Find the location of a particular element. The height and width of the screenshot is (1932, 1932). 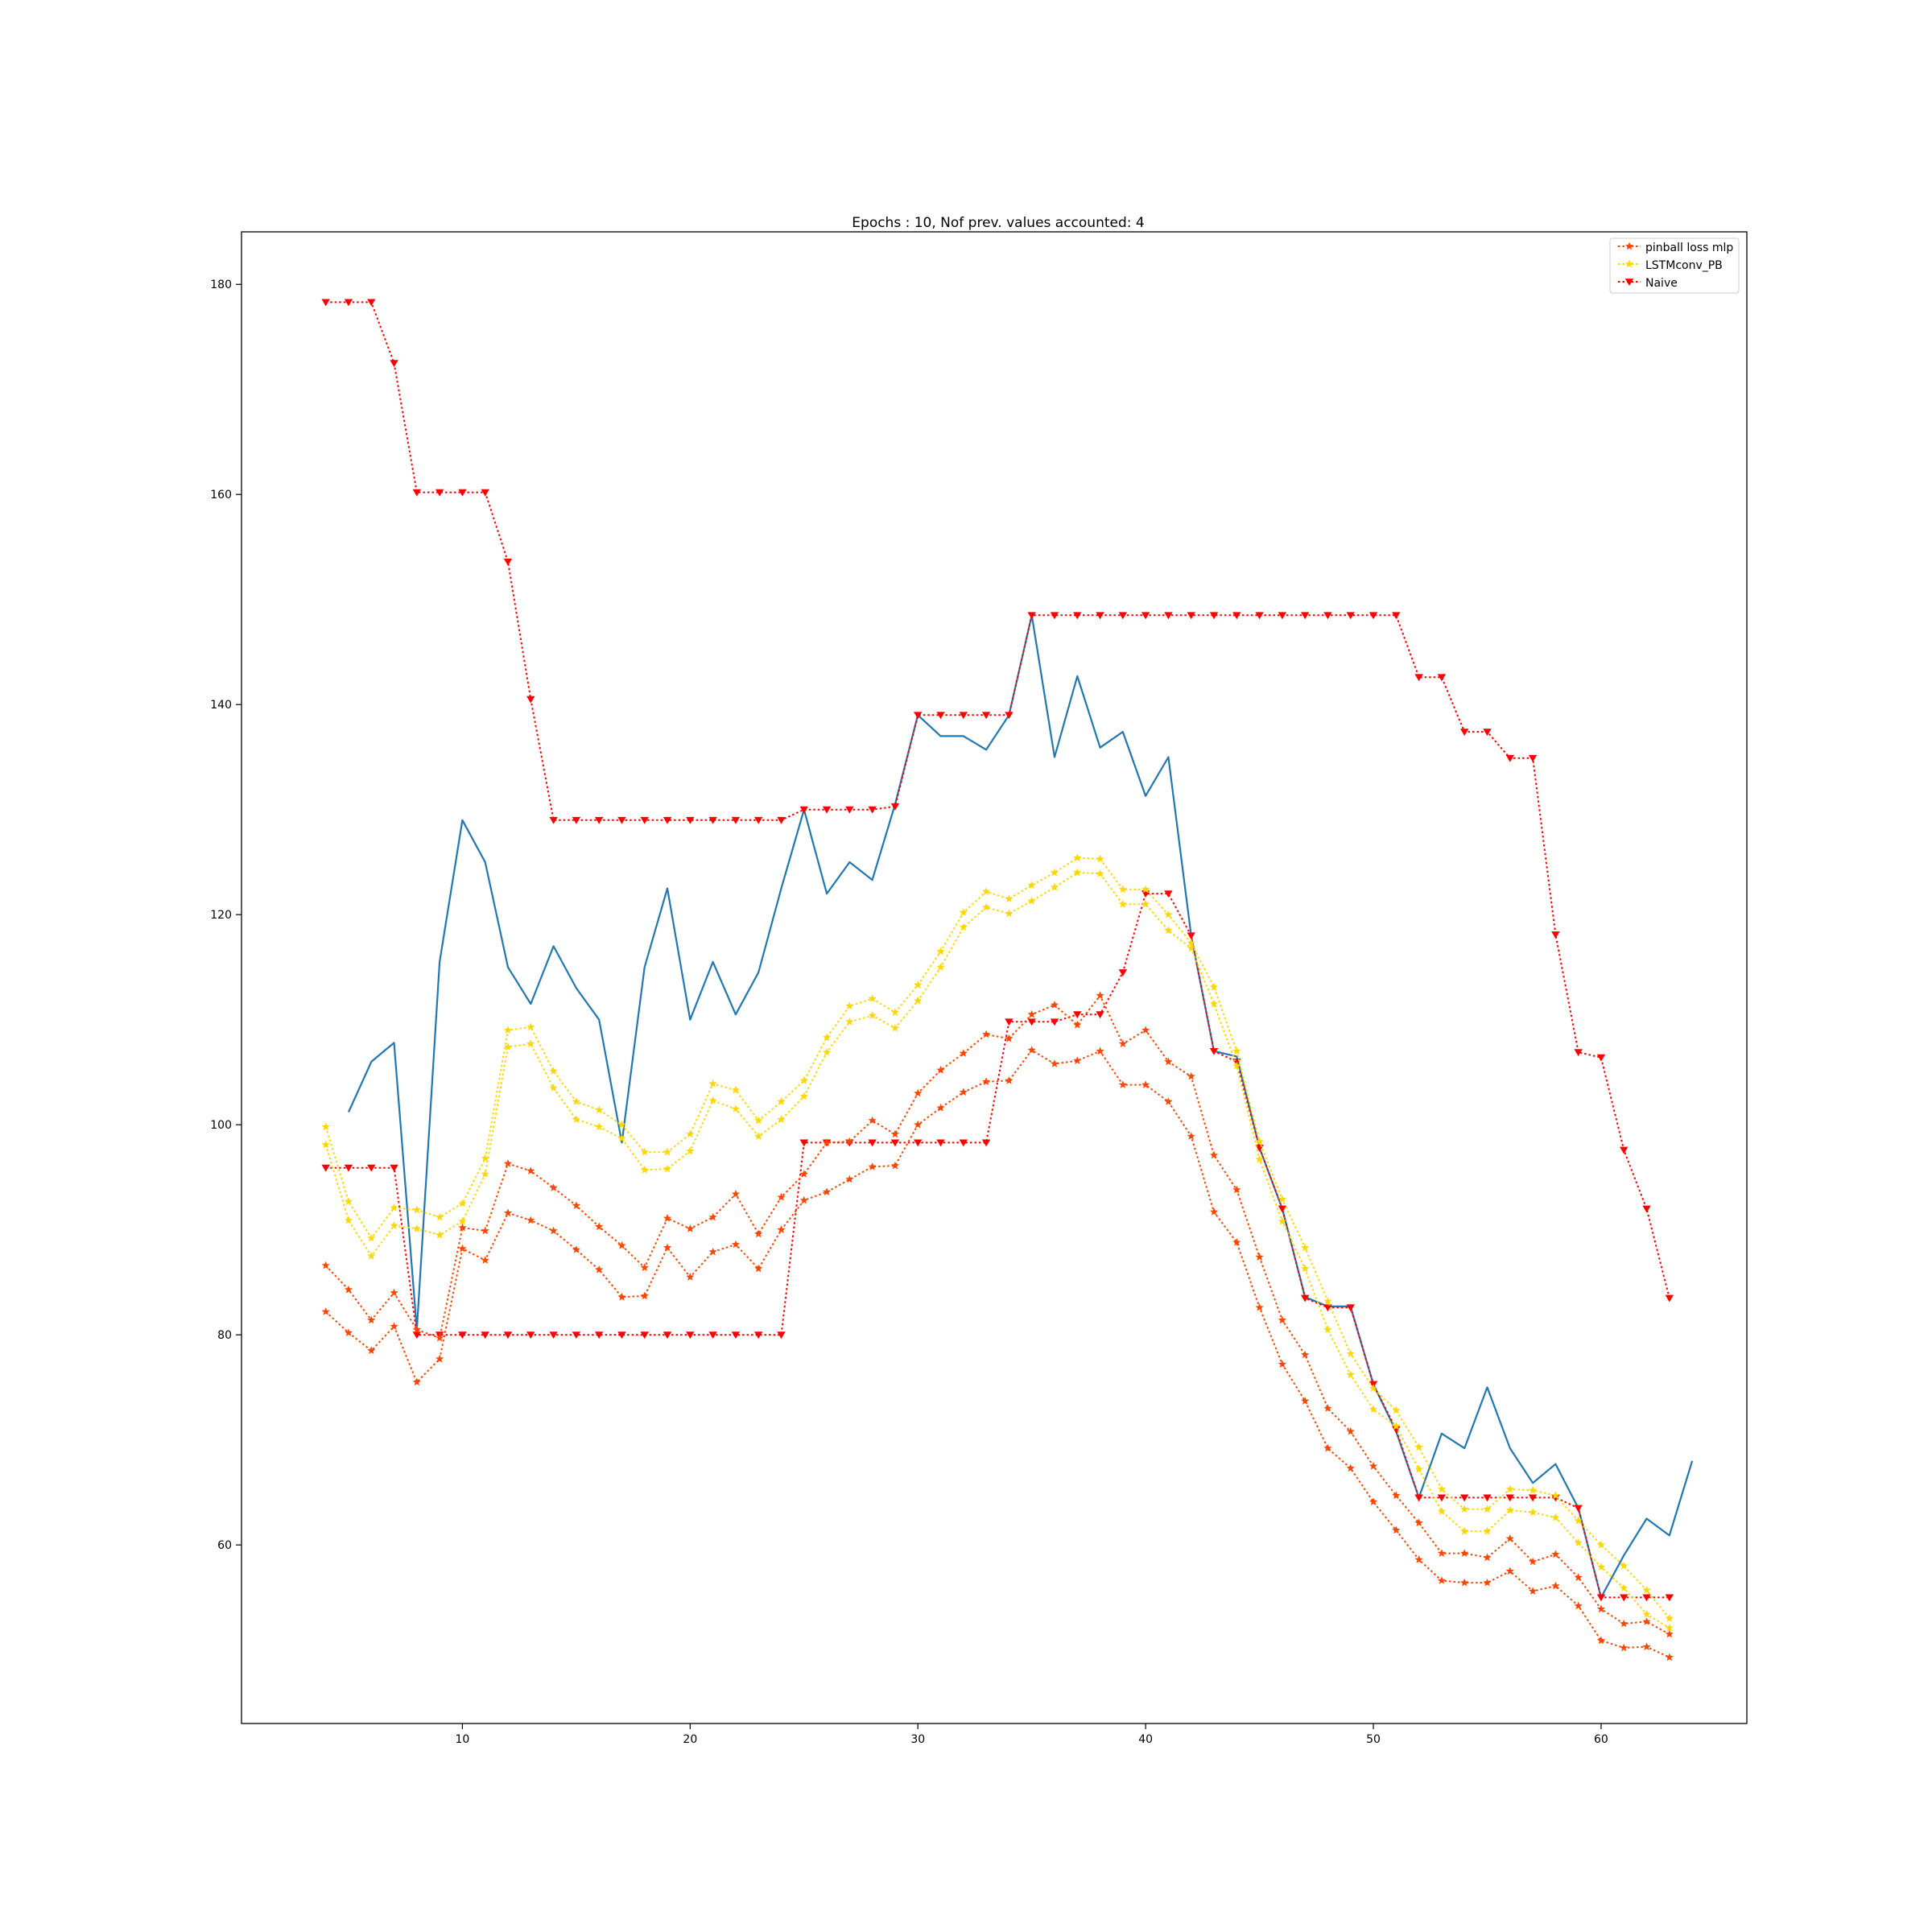

y-tick-label: 100 is located at coordinates (221, 1125).